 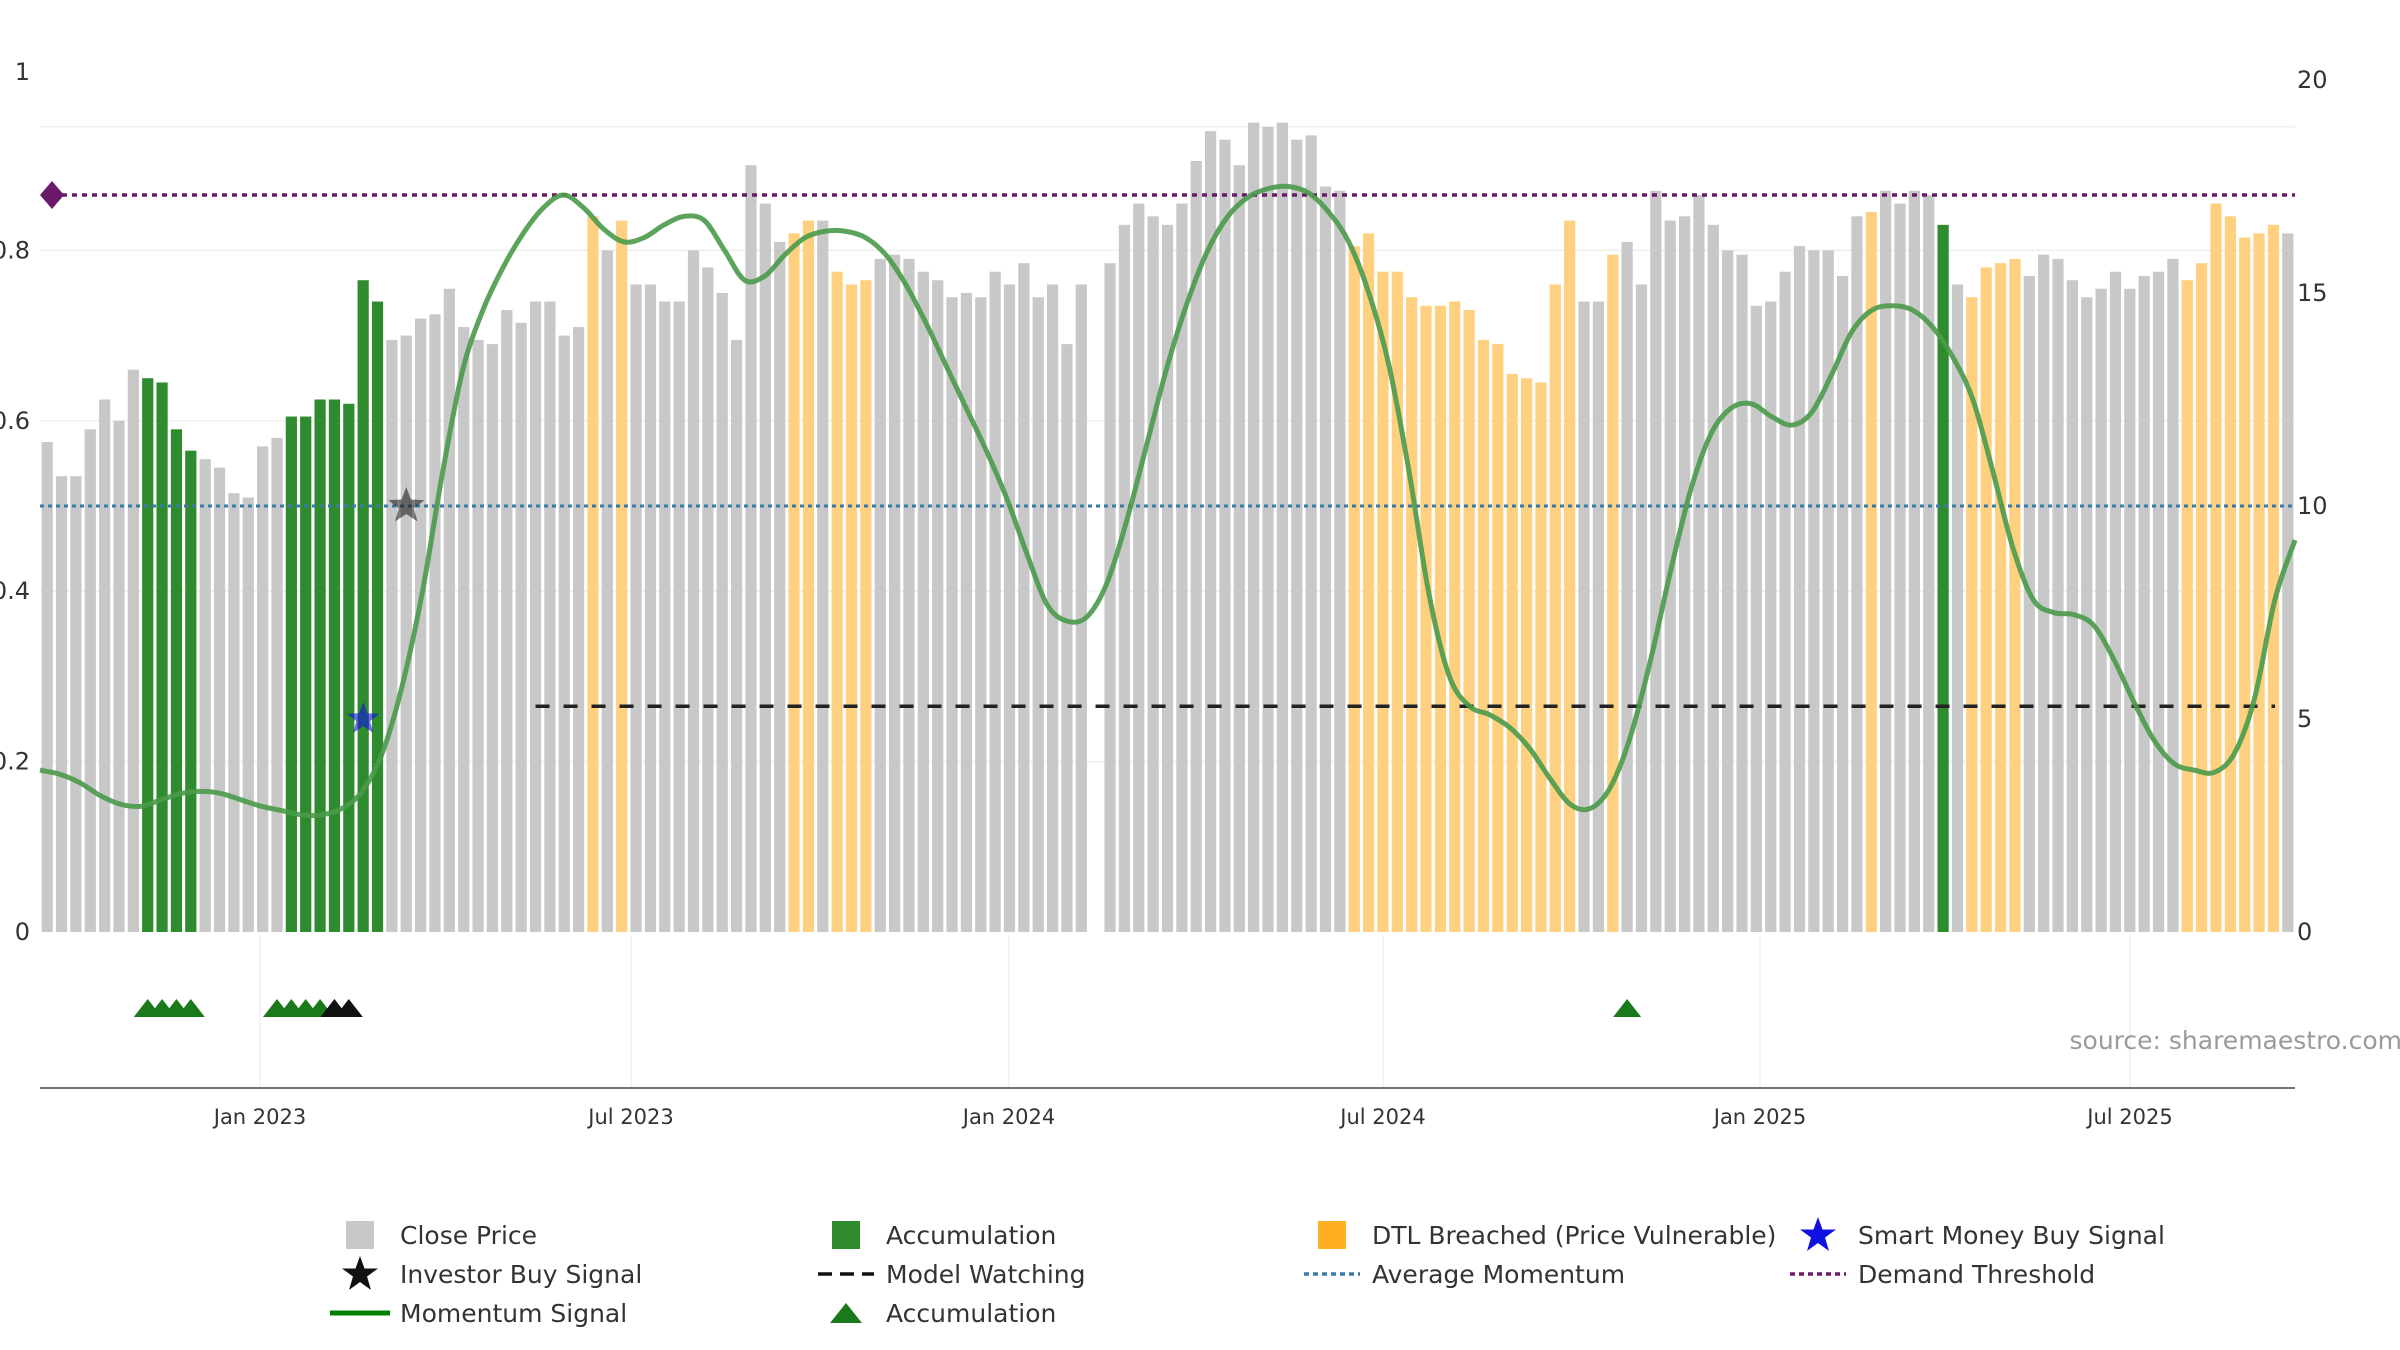 I want to click on legend-swatch-average-momentum, so click(x=1332, y=1274).